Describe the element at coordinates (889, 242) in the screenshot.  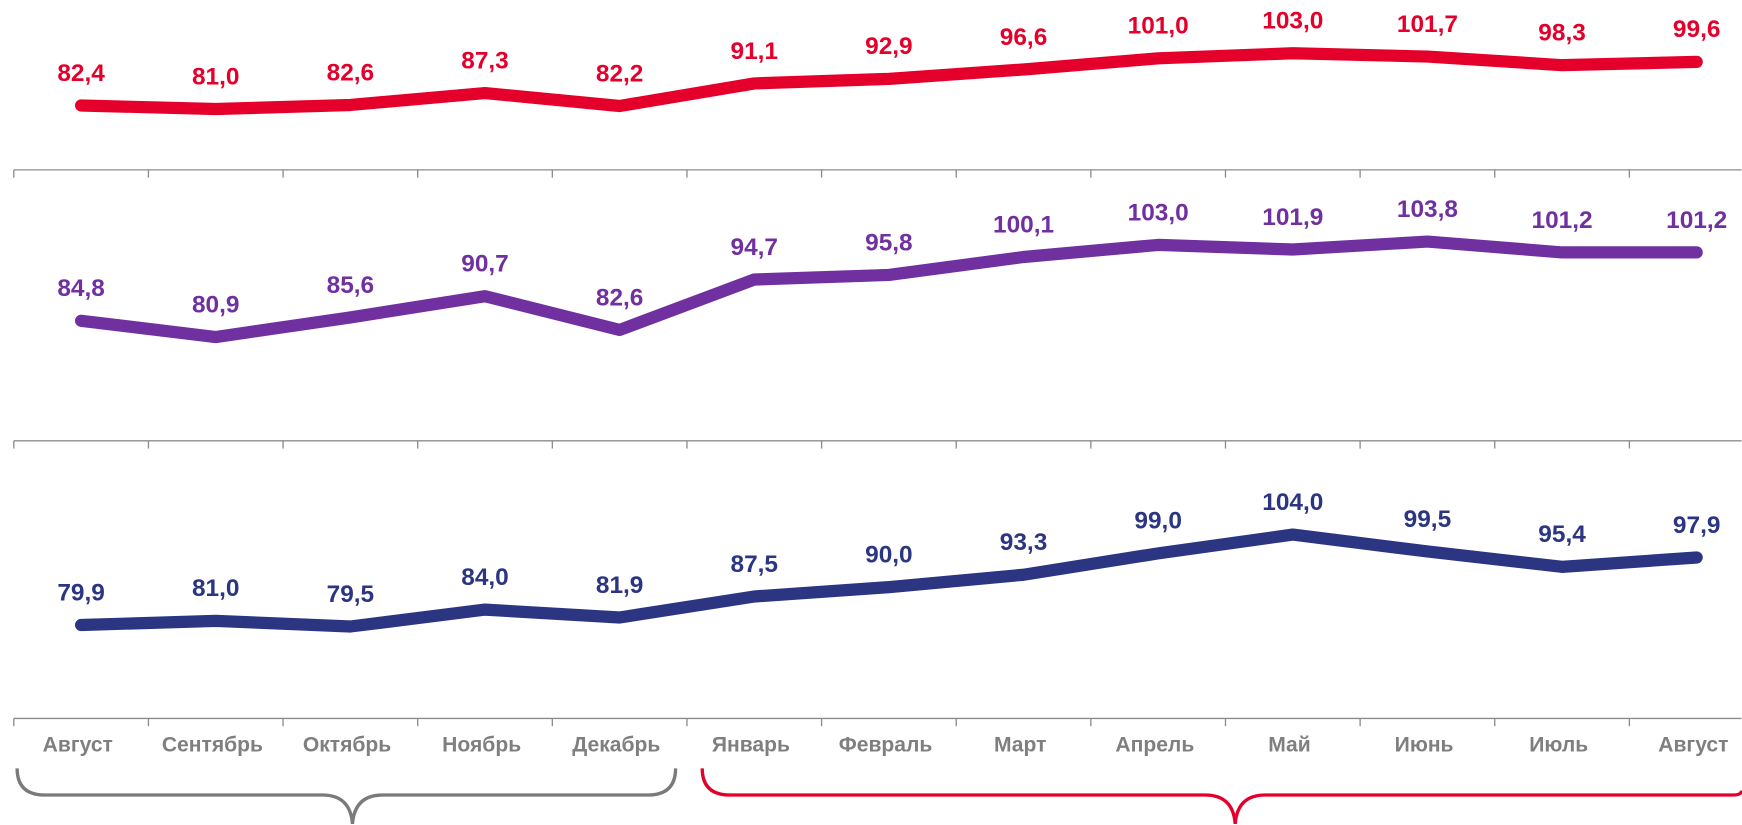
I see `value-label: 95,8` at that location.